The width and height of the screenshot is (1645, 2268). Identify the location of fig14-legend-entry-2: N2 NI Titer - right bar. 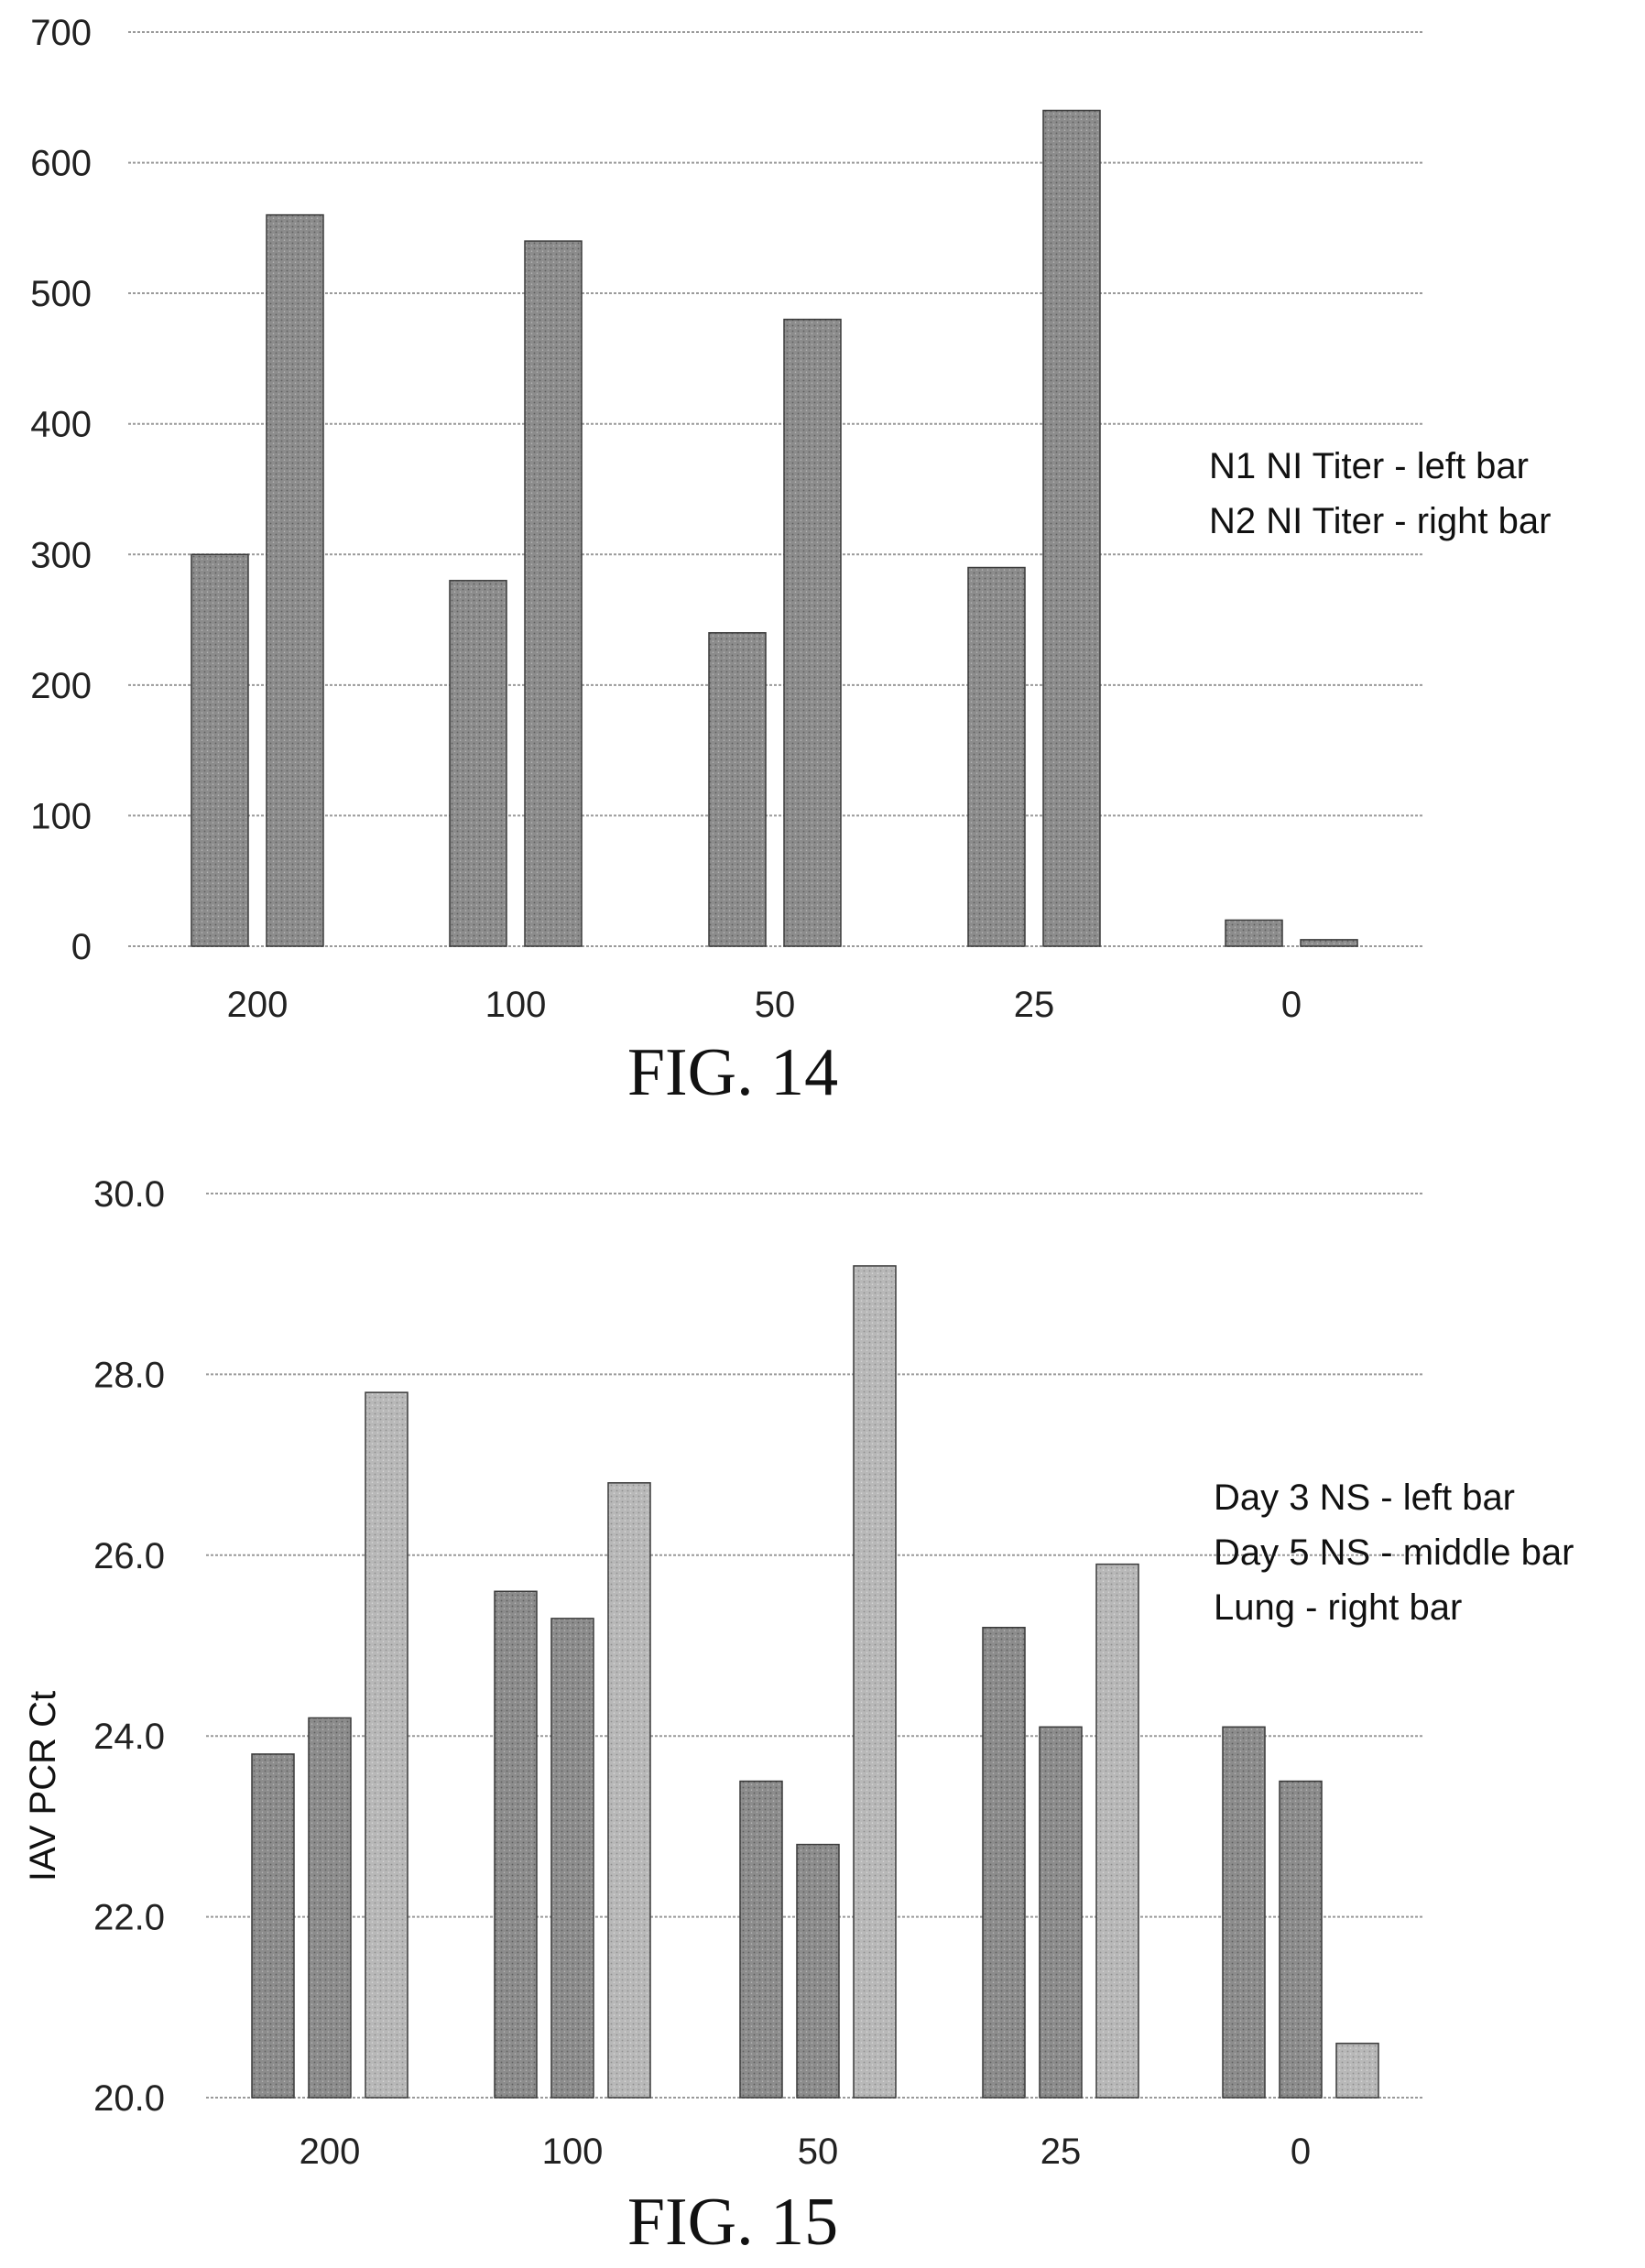
(1380, 521).